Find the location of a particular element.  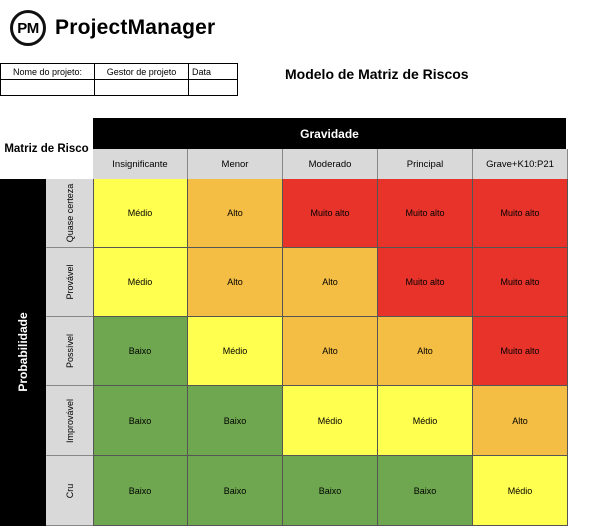

probability-row-provavel: Provável is located at coordinates (69, 282).